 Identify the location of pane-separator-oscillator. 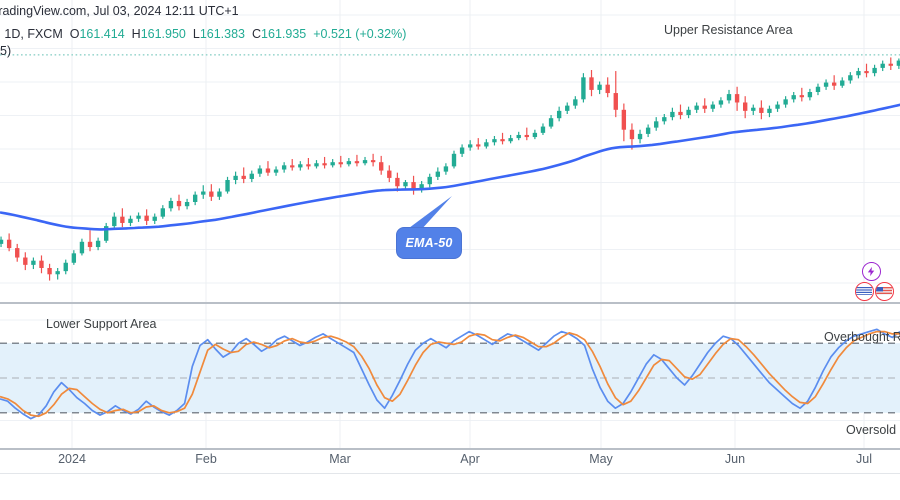
(450, 449).